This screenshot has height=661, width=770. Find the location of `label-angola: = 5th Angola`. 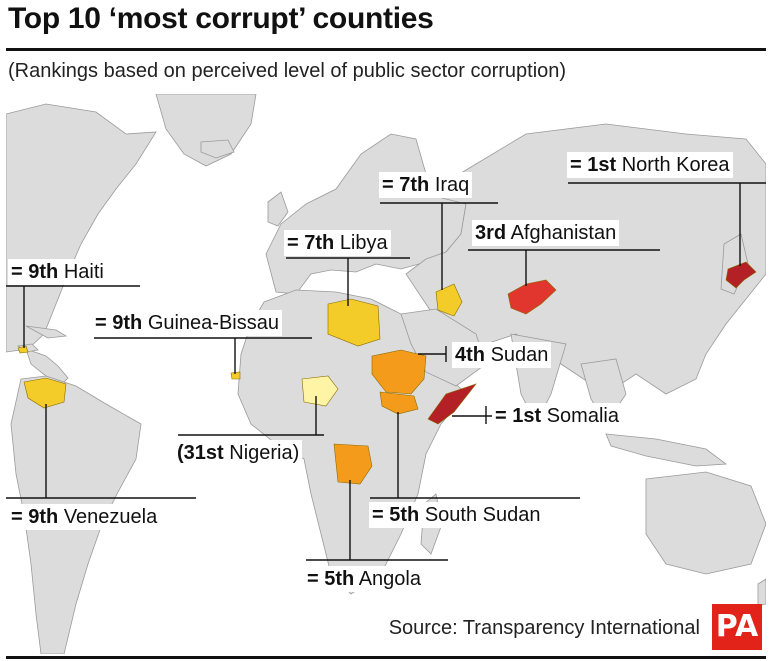

label-angola: = 5th Angola is located at coordinates (364, 579).